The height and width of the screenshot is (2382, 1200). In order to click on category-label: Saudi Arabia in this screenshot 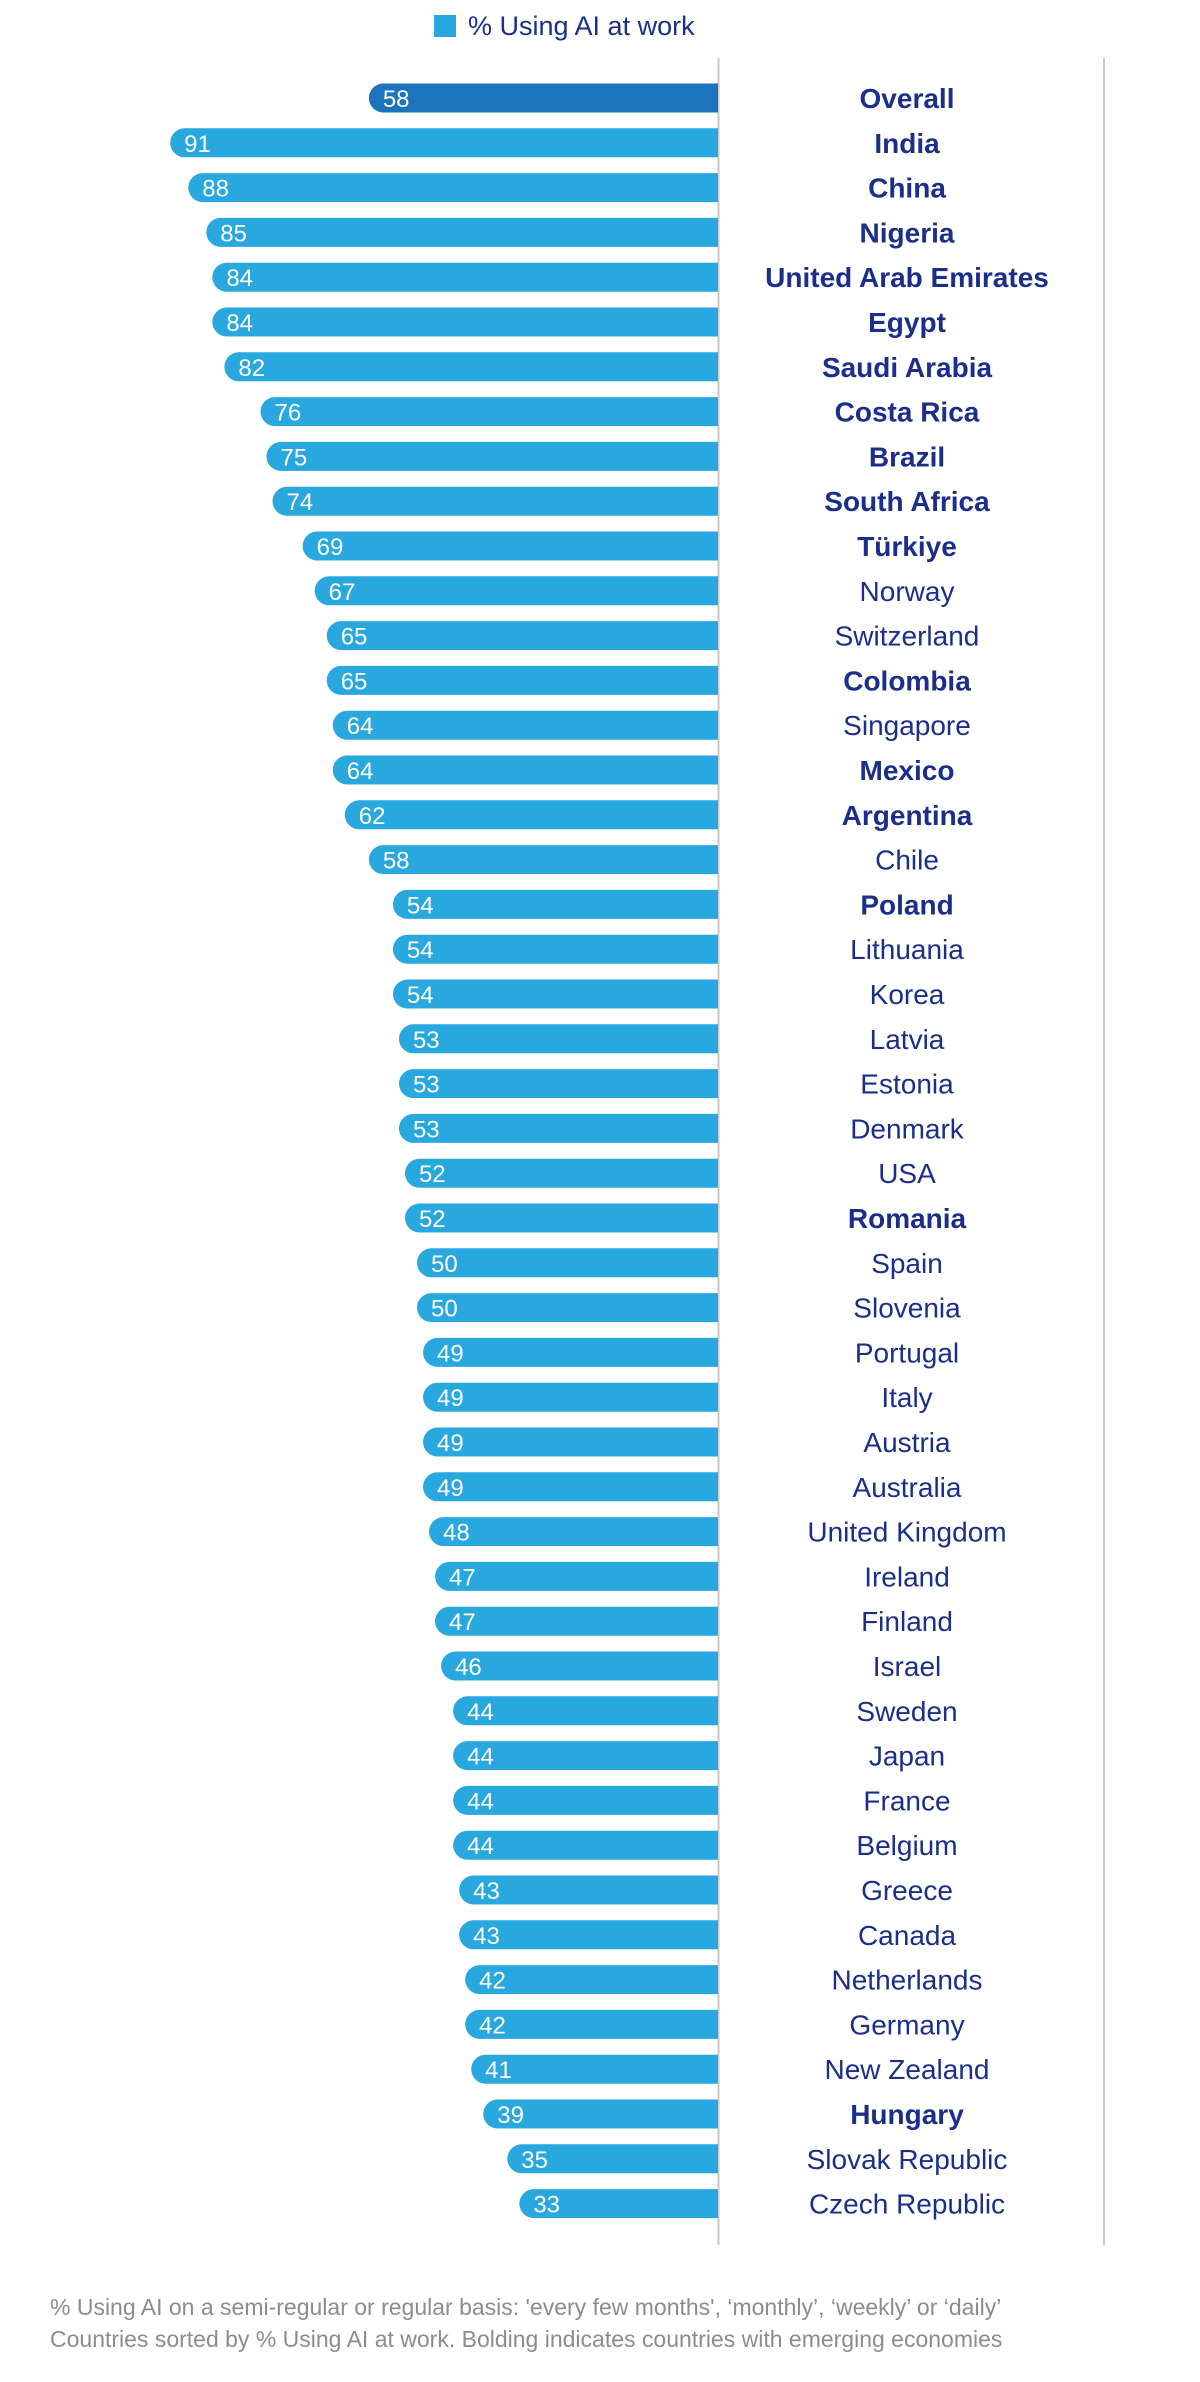, I will do `click(907, 367)`.